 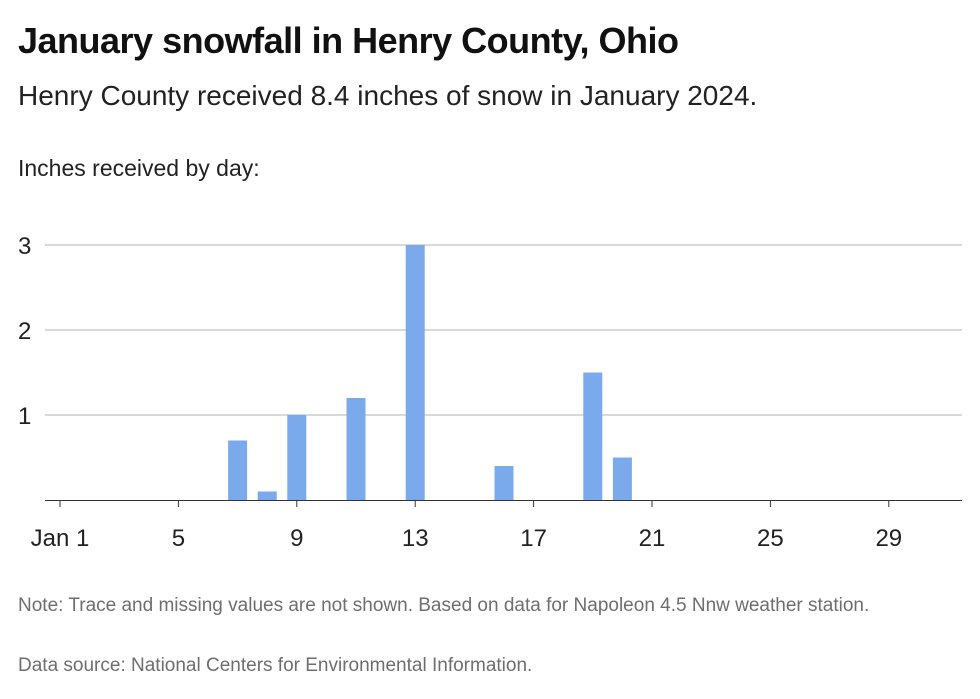 I want to click on y-tick-label: 3, so click(x=24, y=246).